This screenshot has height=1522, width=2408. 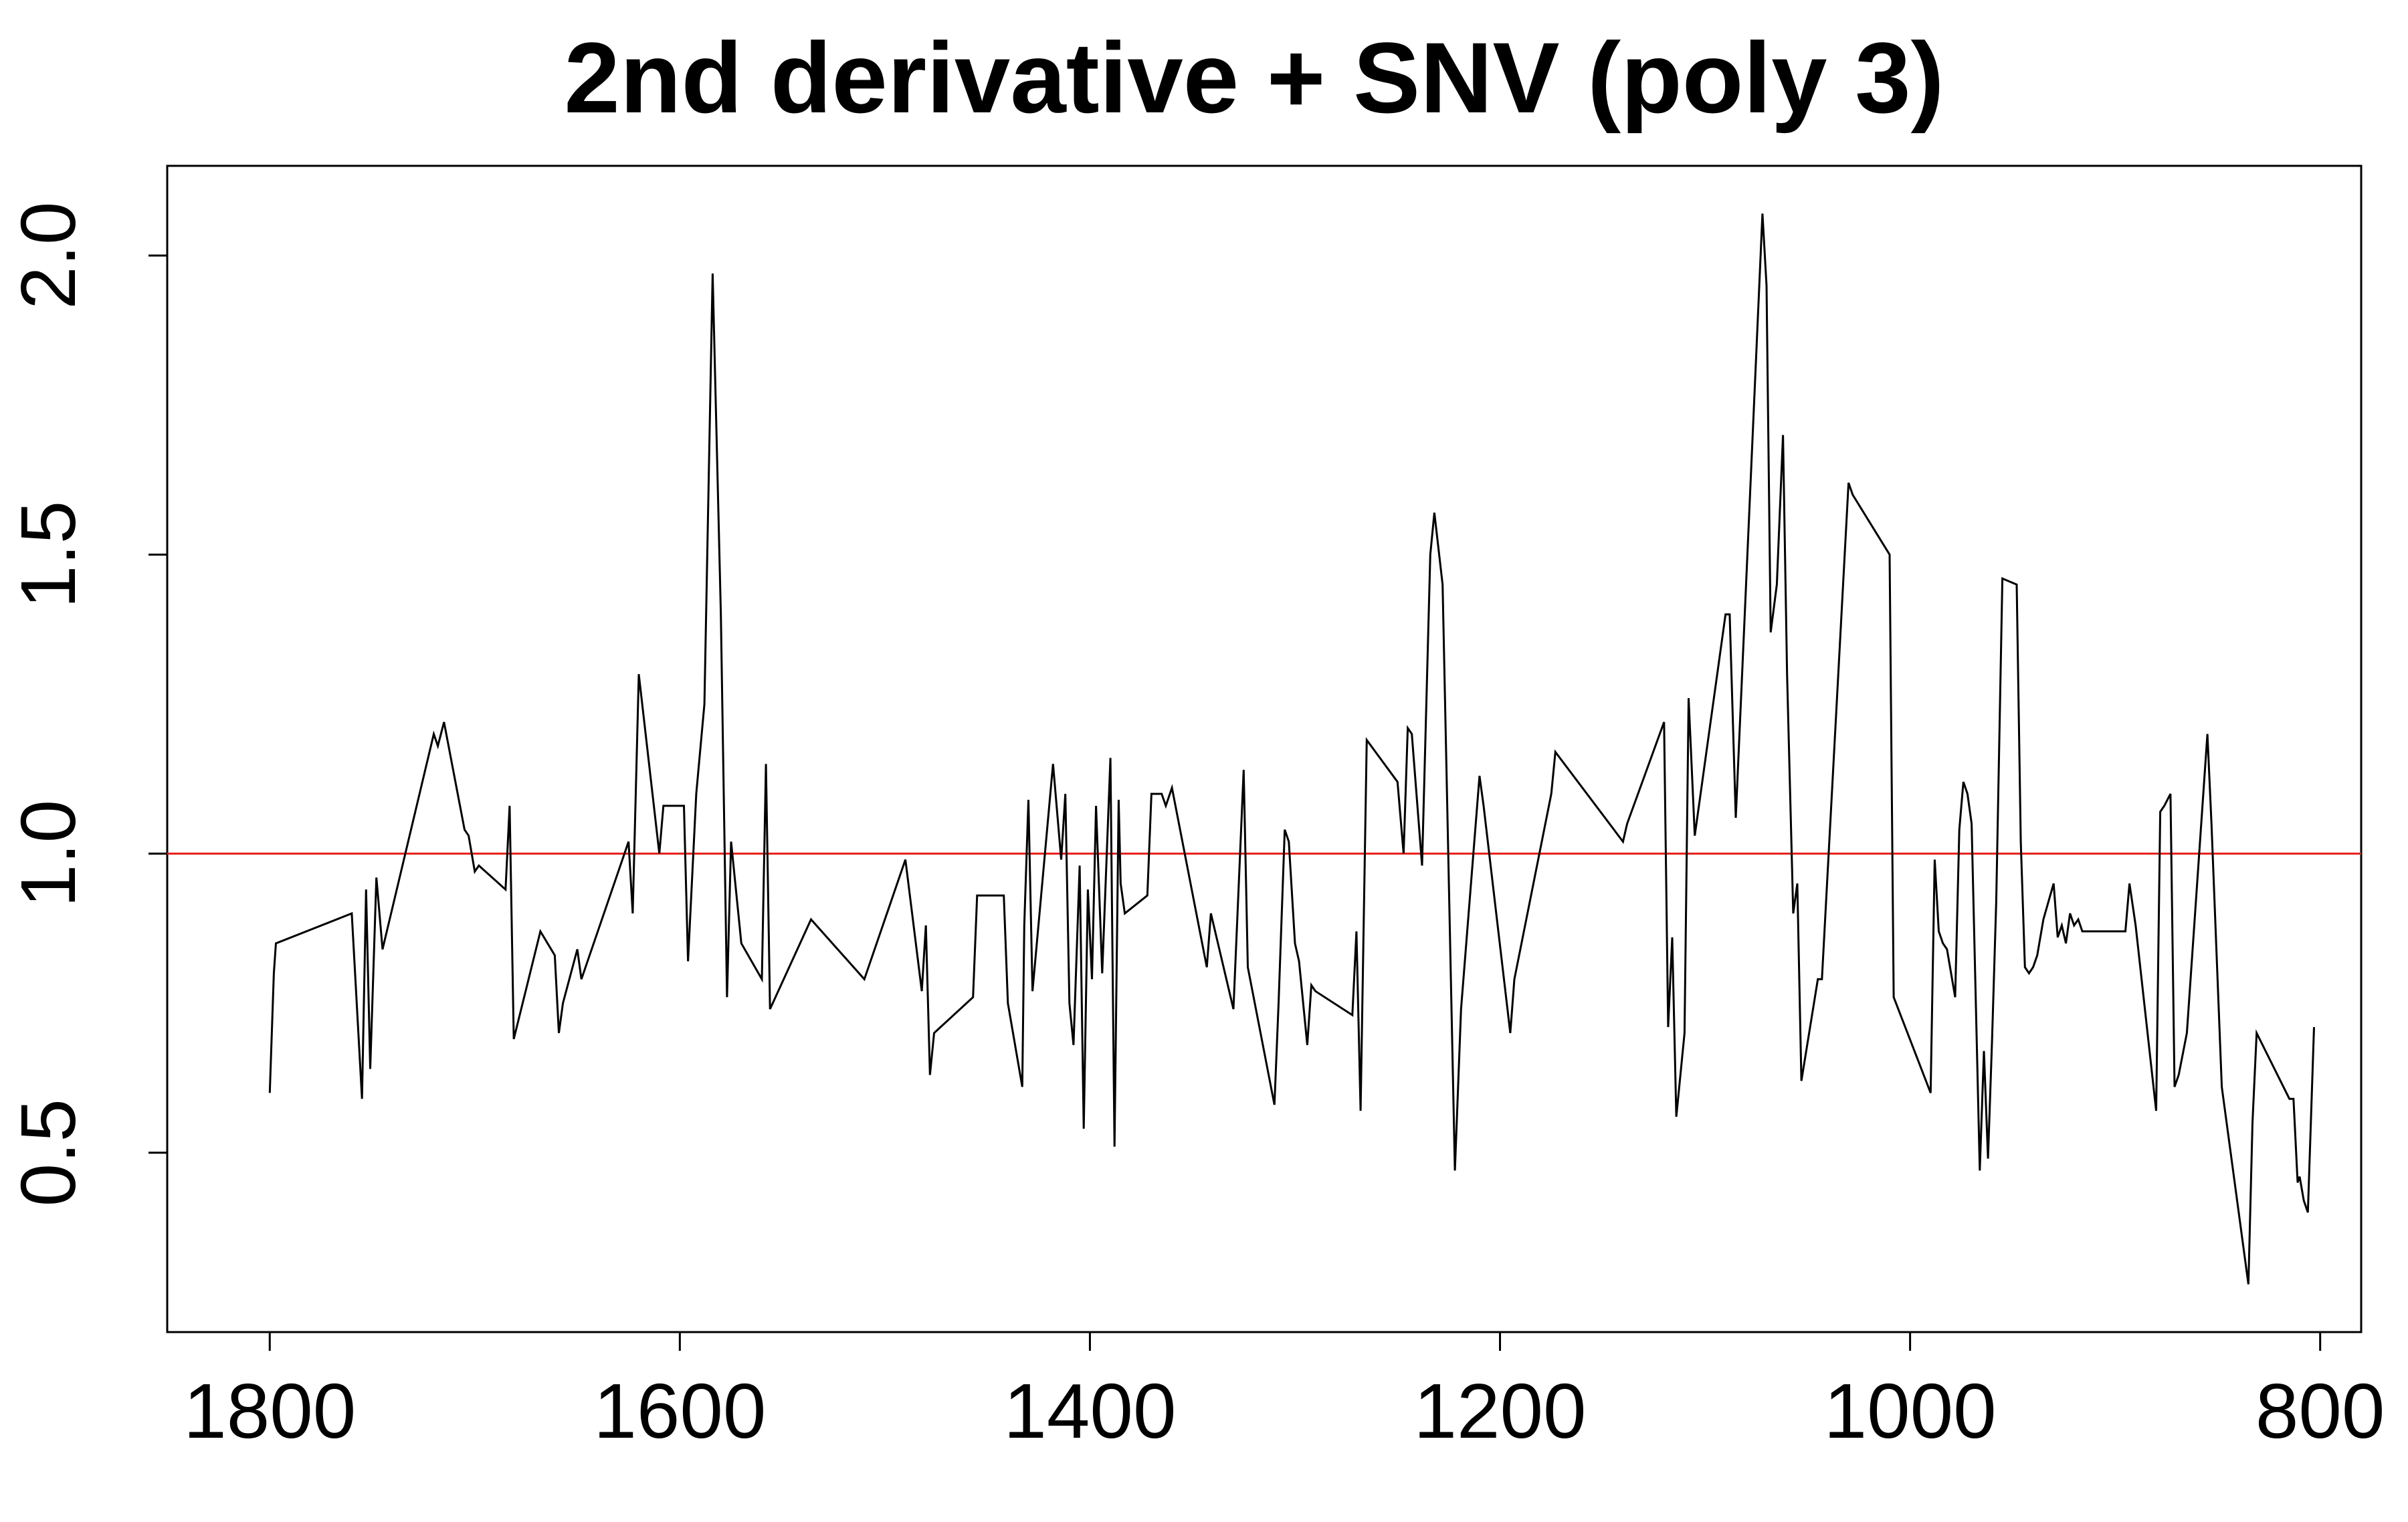 I want to click on x-tick-label: 1600, so click(x=679, y=1411).